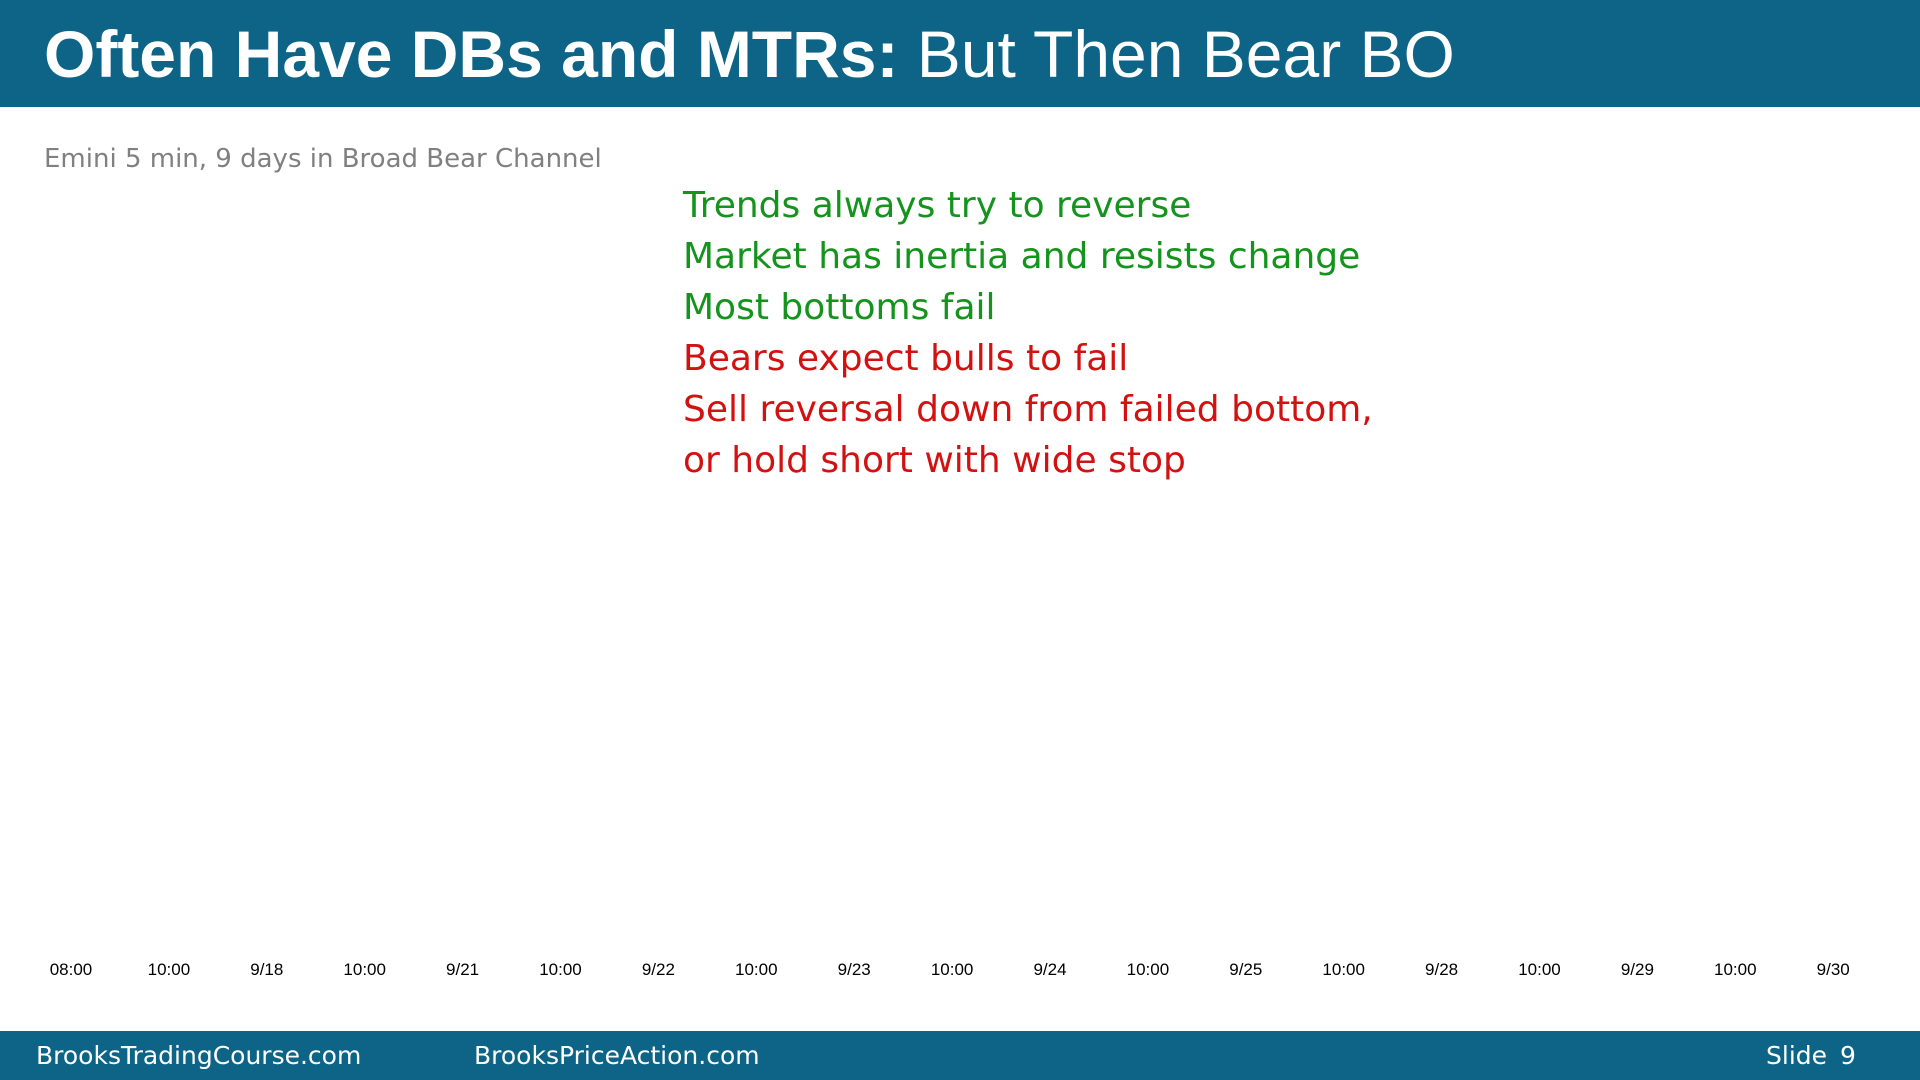  I want to click on x-tick-label: 9/30, so click(1833, 969).